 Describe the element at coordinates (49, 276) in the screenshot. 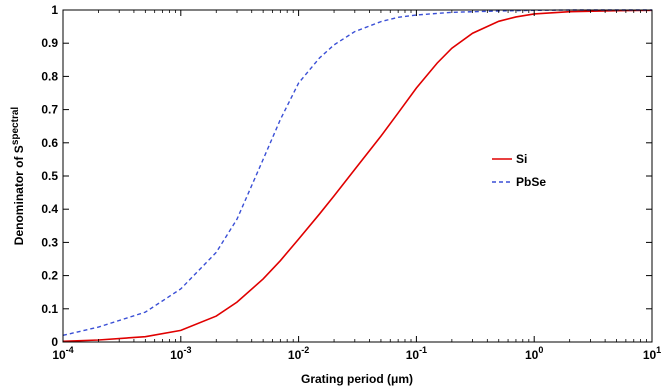

I see `y-tick-label-2: 0.2` at that location.